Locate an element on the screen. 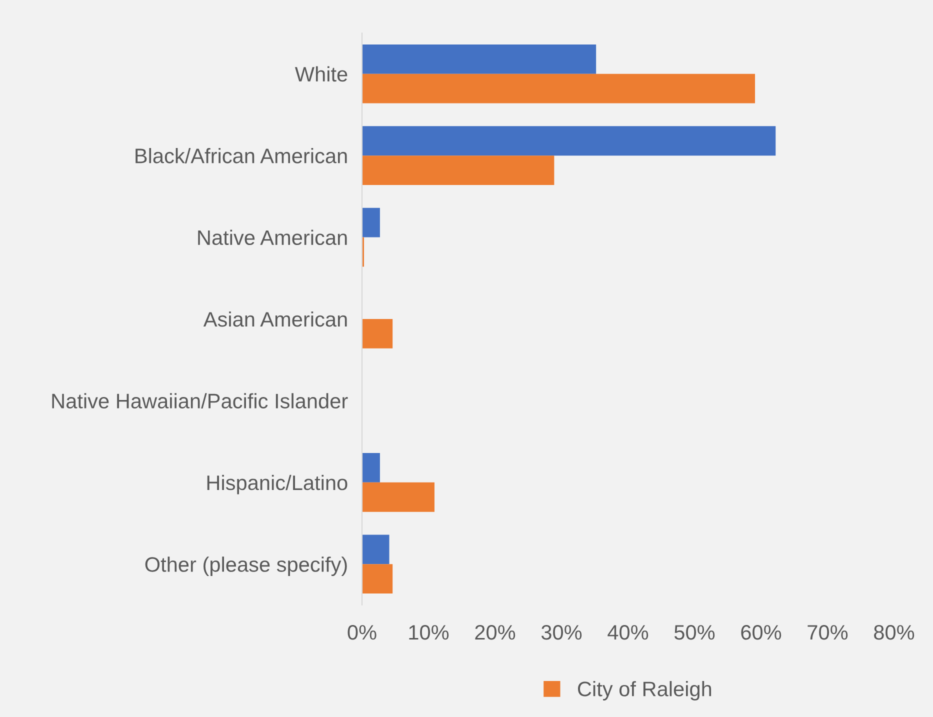 The width and height of the screenshot is (933, 717). x-tick-label: 30% is located at coordinates (561, 632).